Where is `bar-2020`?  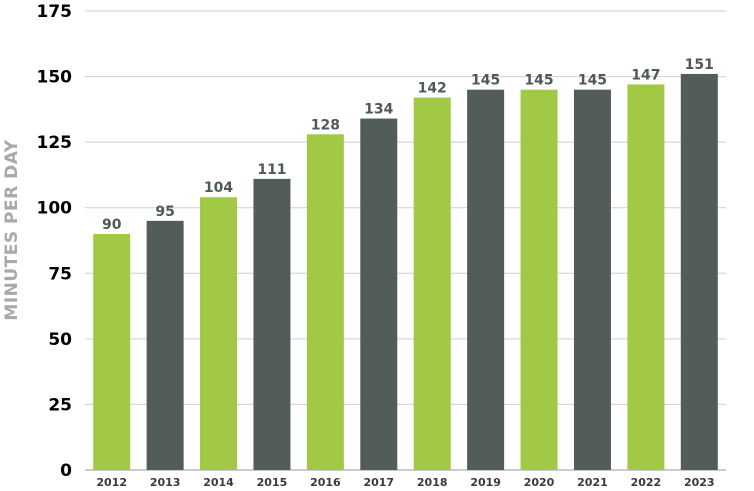
bar-2020 is located at coordinates (539, 279).